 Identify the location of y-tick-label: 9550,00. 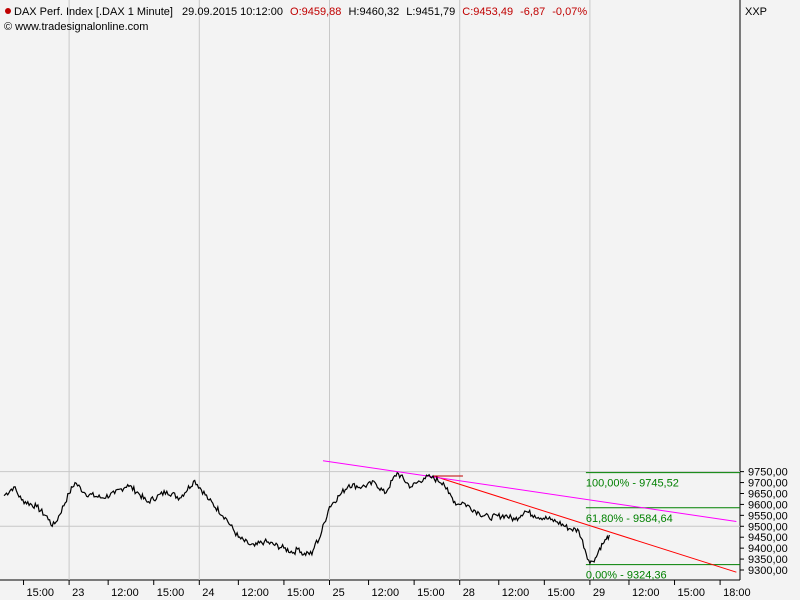
(768, 516).